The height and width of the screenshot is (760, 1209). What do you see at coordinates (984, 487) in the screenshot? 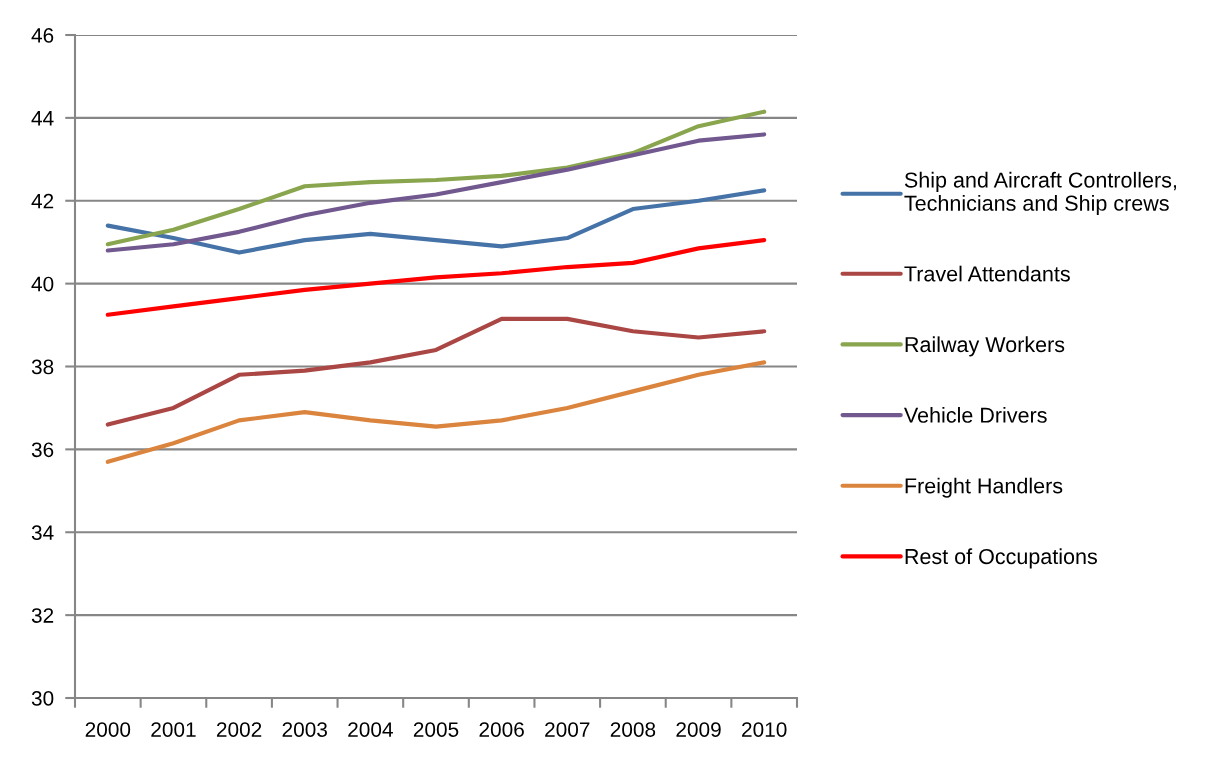
I see `legend-label: Freight Handlers` at bounding box center [984, 487].